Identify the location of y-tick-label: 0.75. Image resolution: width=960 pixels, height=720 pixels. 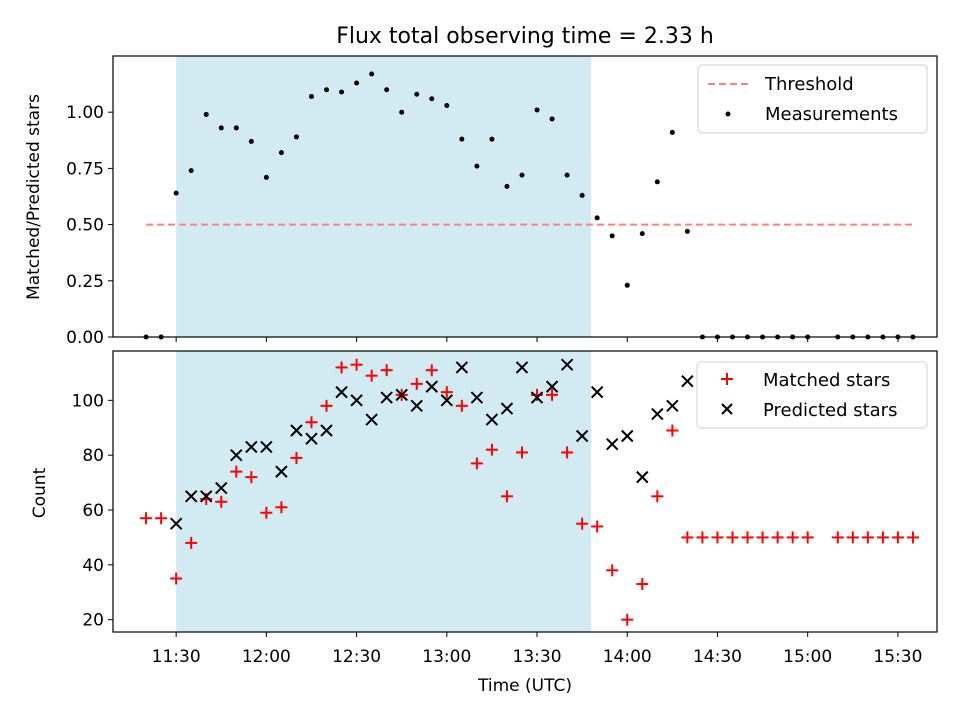
(85, 169).